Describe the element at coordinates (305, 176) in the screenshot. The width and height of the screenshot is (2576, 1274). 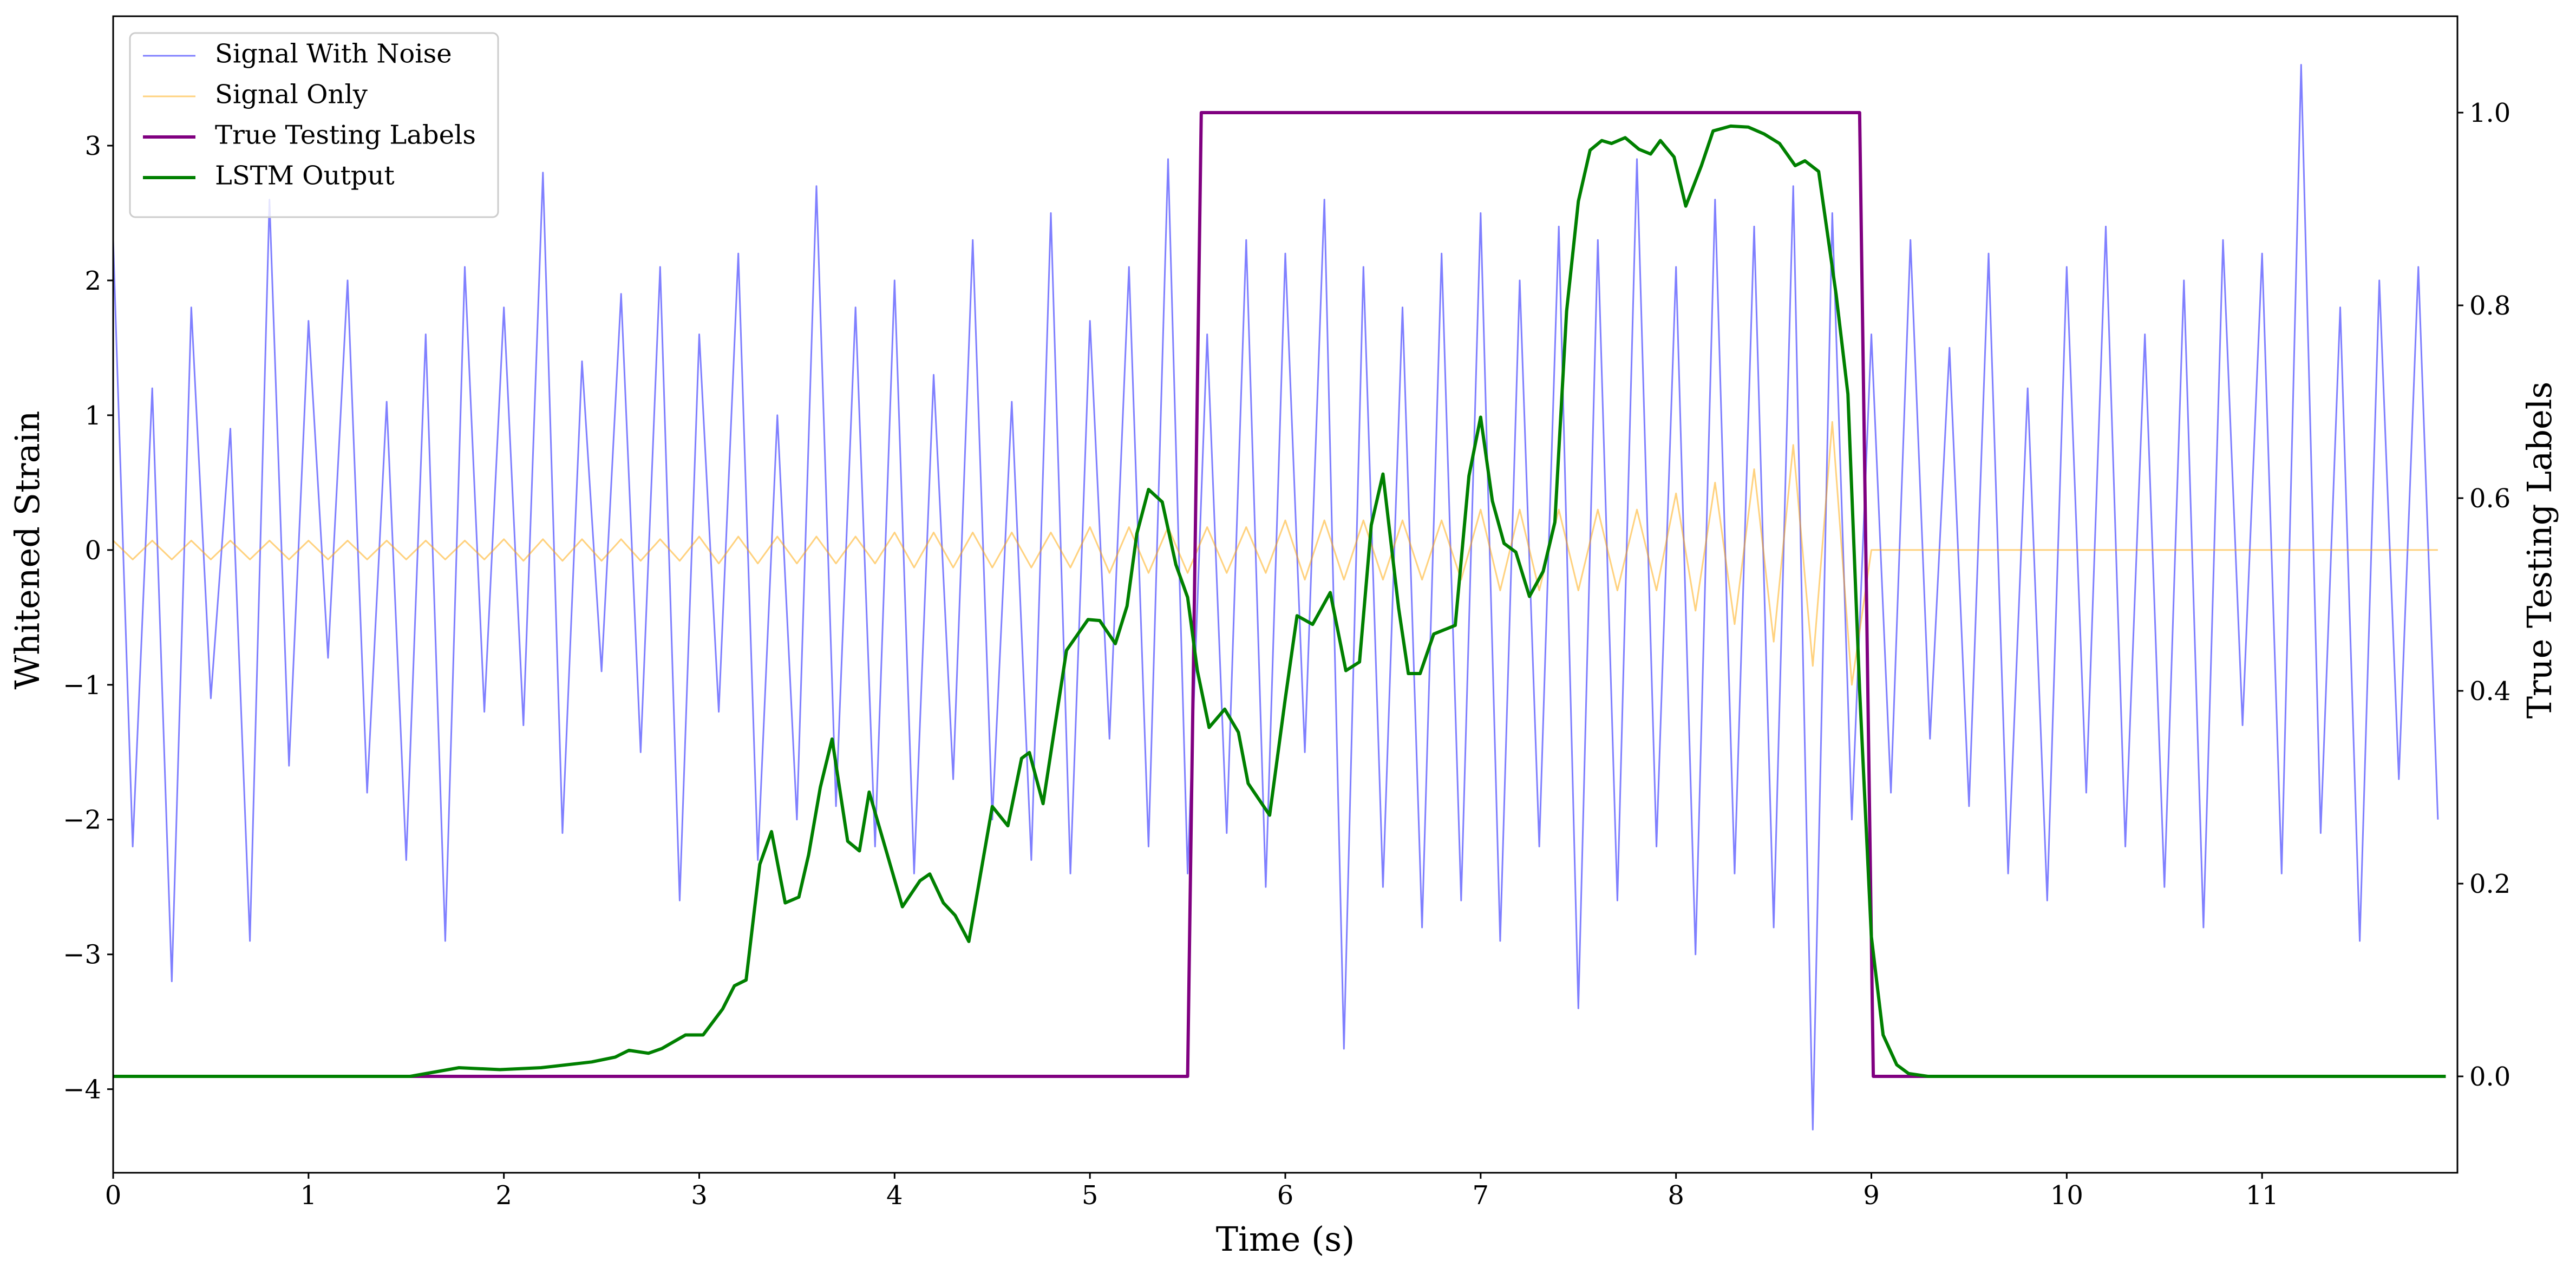
I see `legend-label: LSTM Output` at that location.